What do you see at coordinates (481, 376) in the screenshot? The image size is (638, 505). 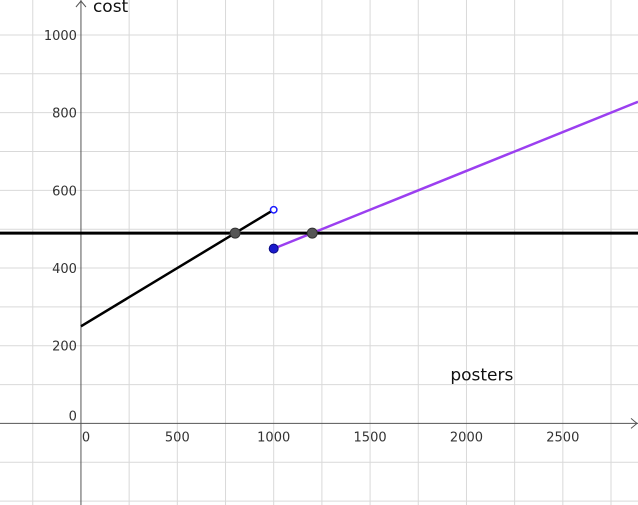 I see `x-axis-title: posters` at bounding box center [481, 376].